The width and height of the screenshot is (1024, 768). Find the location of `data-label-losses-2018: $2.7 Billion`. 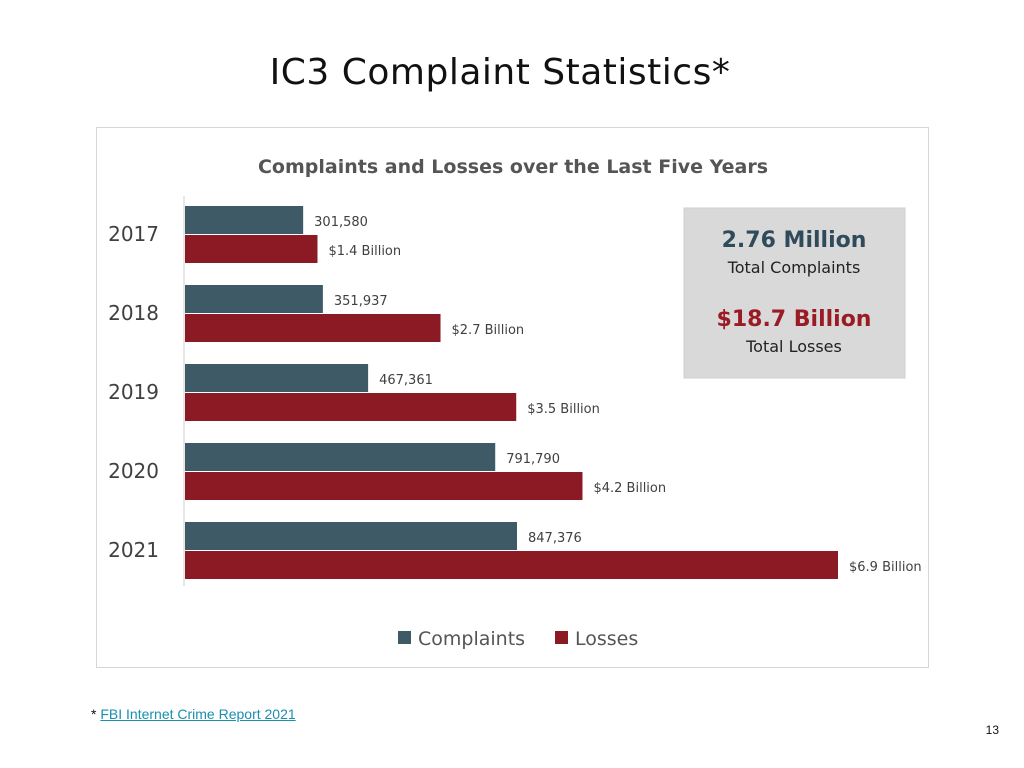

data-label-losses-2018: $2.7 Billion is located at coordinates (488, 330).